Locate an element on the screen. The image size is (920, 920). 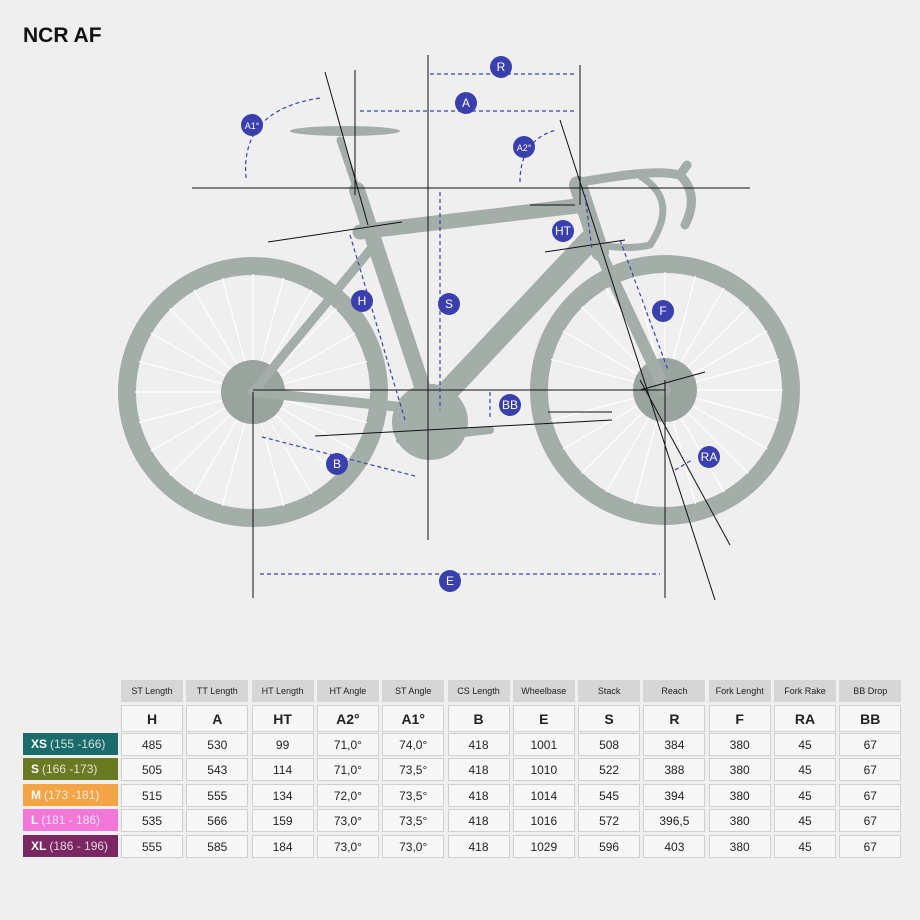
size-label: XL (186 - 196) is located at coordinates (70, 846).